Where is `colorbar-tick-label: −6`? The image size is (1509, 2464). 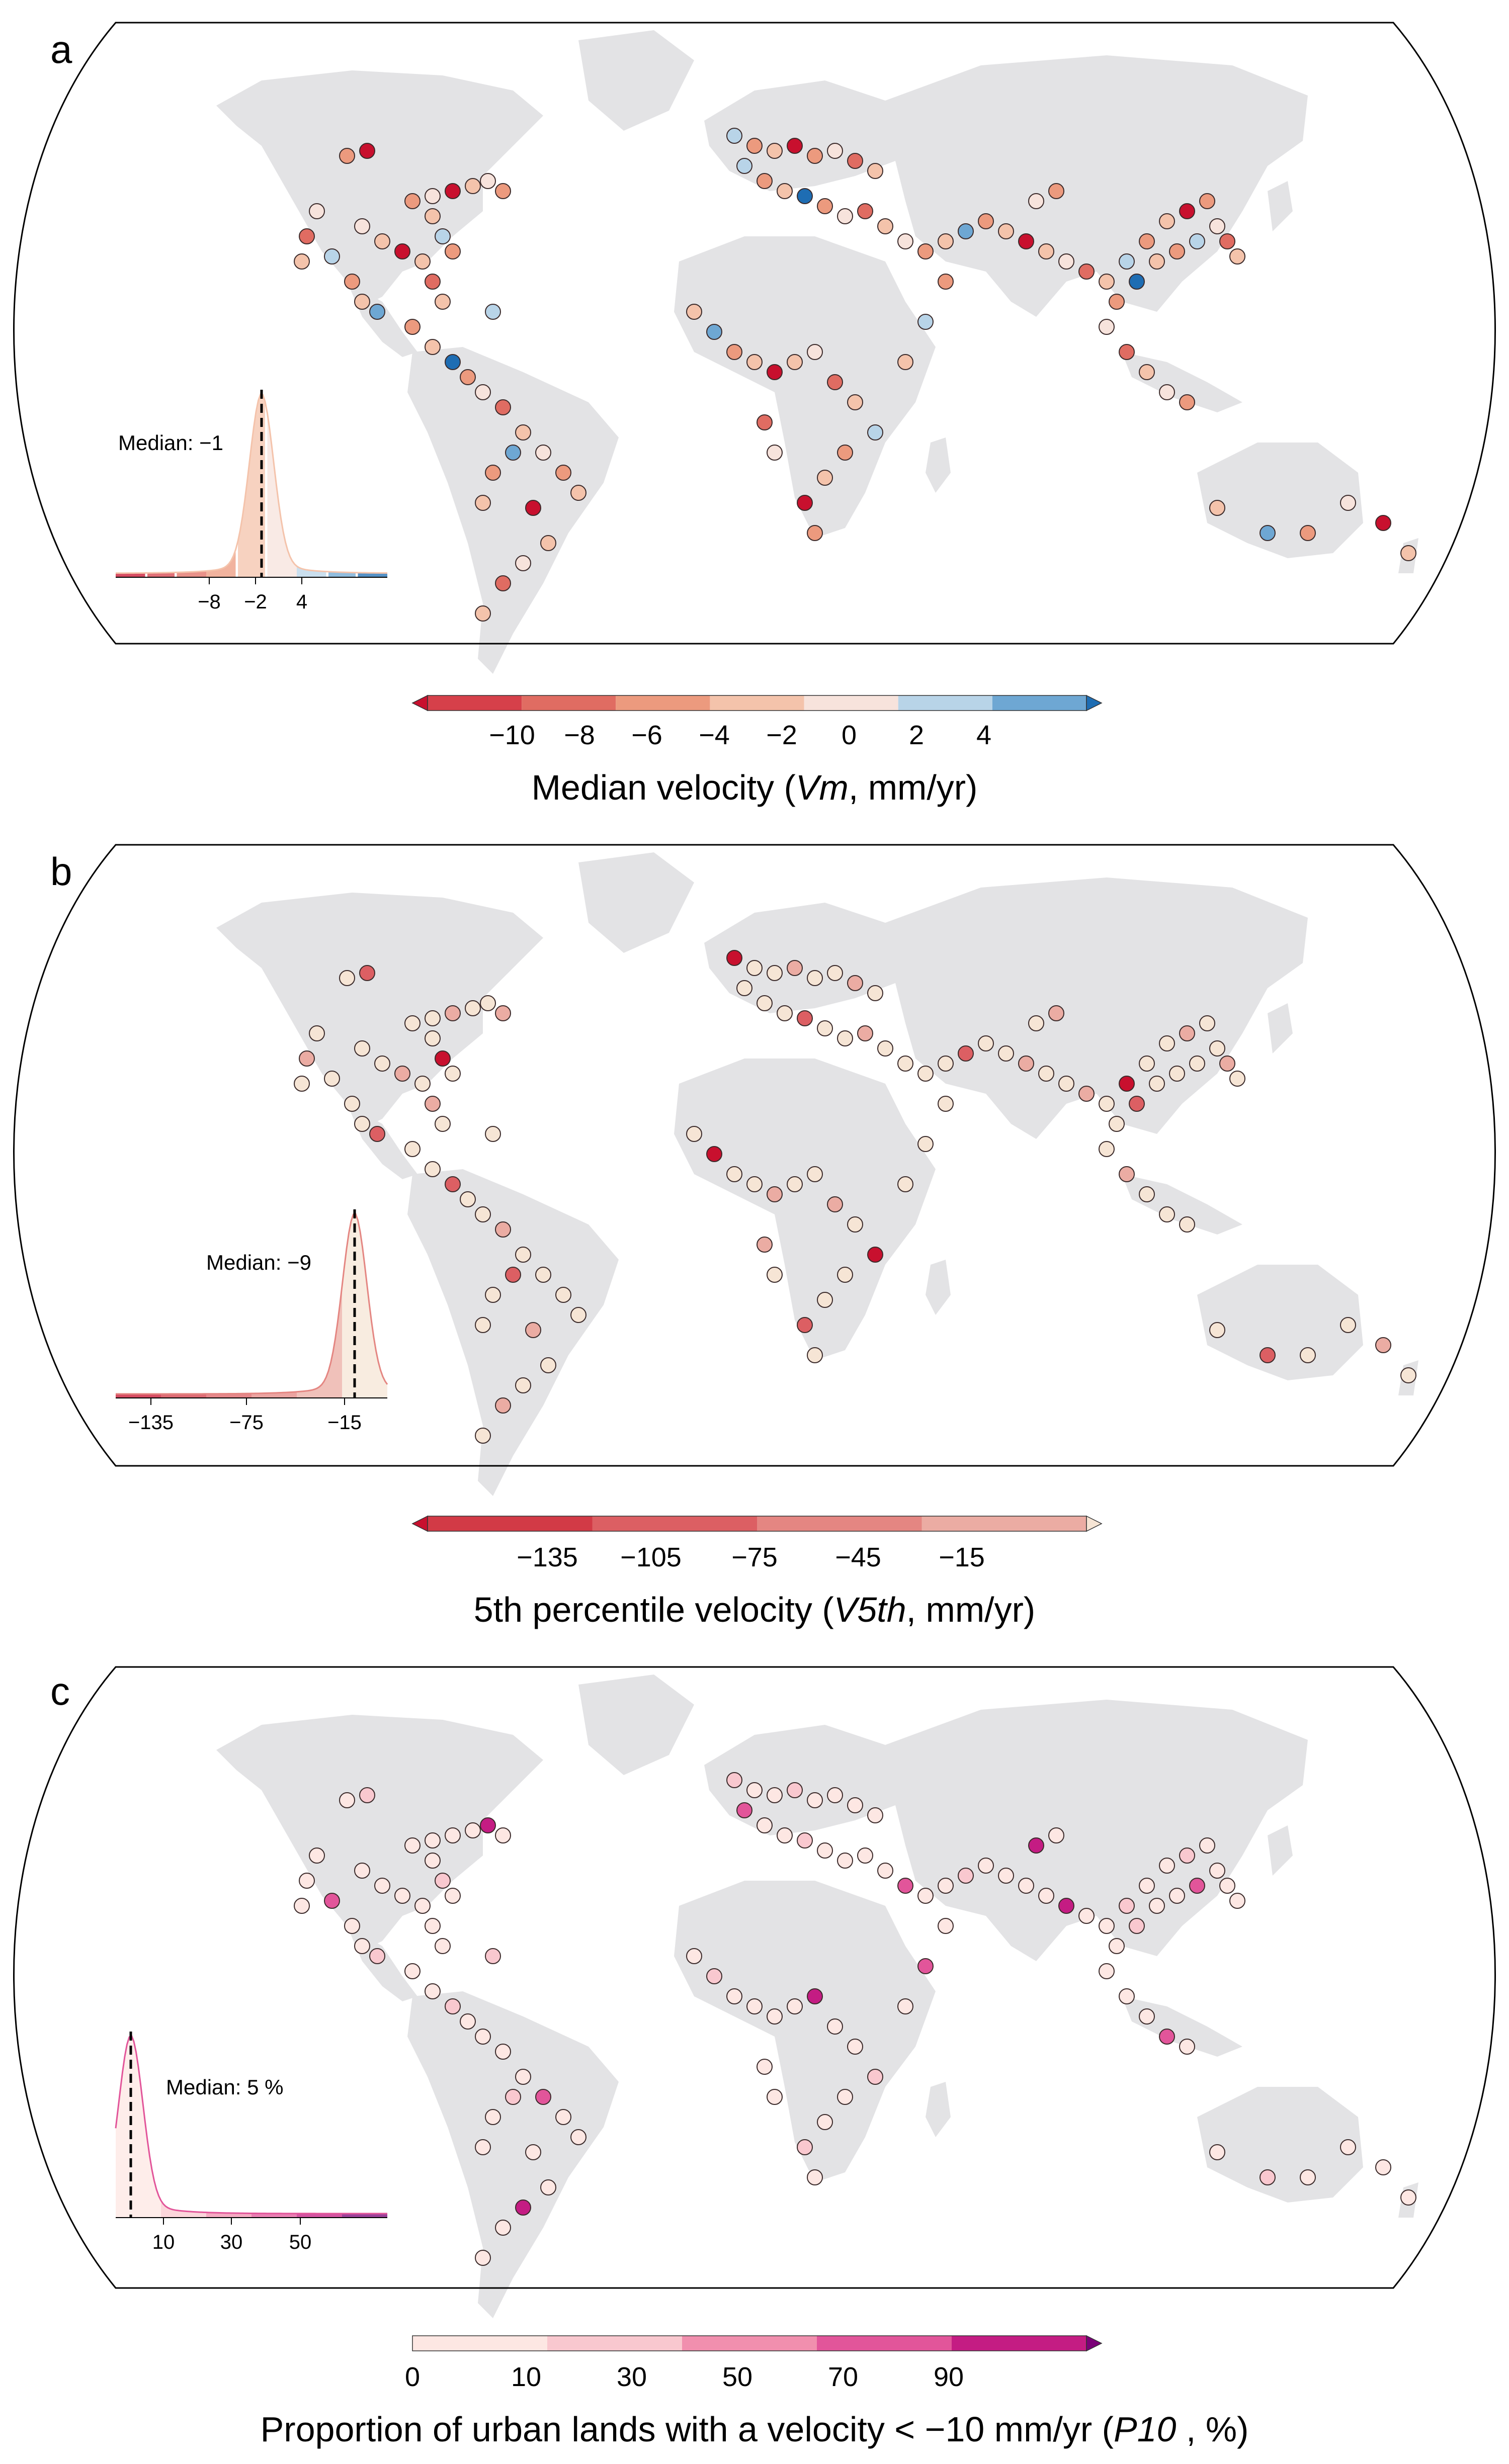
colorbar-tick-label: −6 is located at coordinates (646, 735).